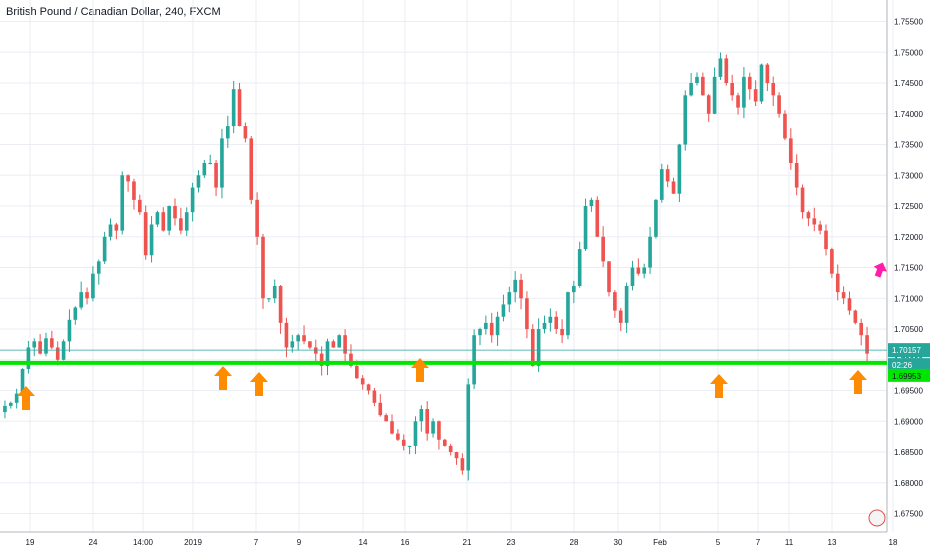 The image size is (932, 550). Describe the element at coordinates (908, 237) in the screenshot. I see `y-tick-label: 1.72000` at that location.